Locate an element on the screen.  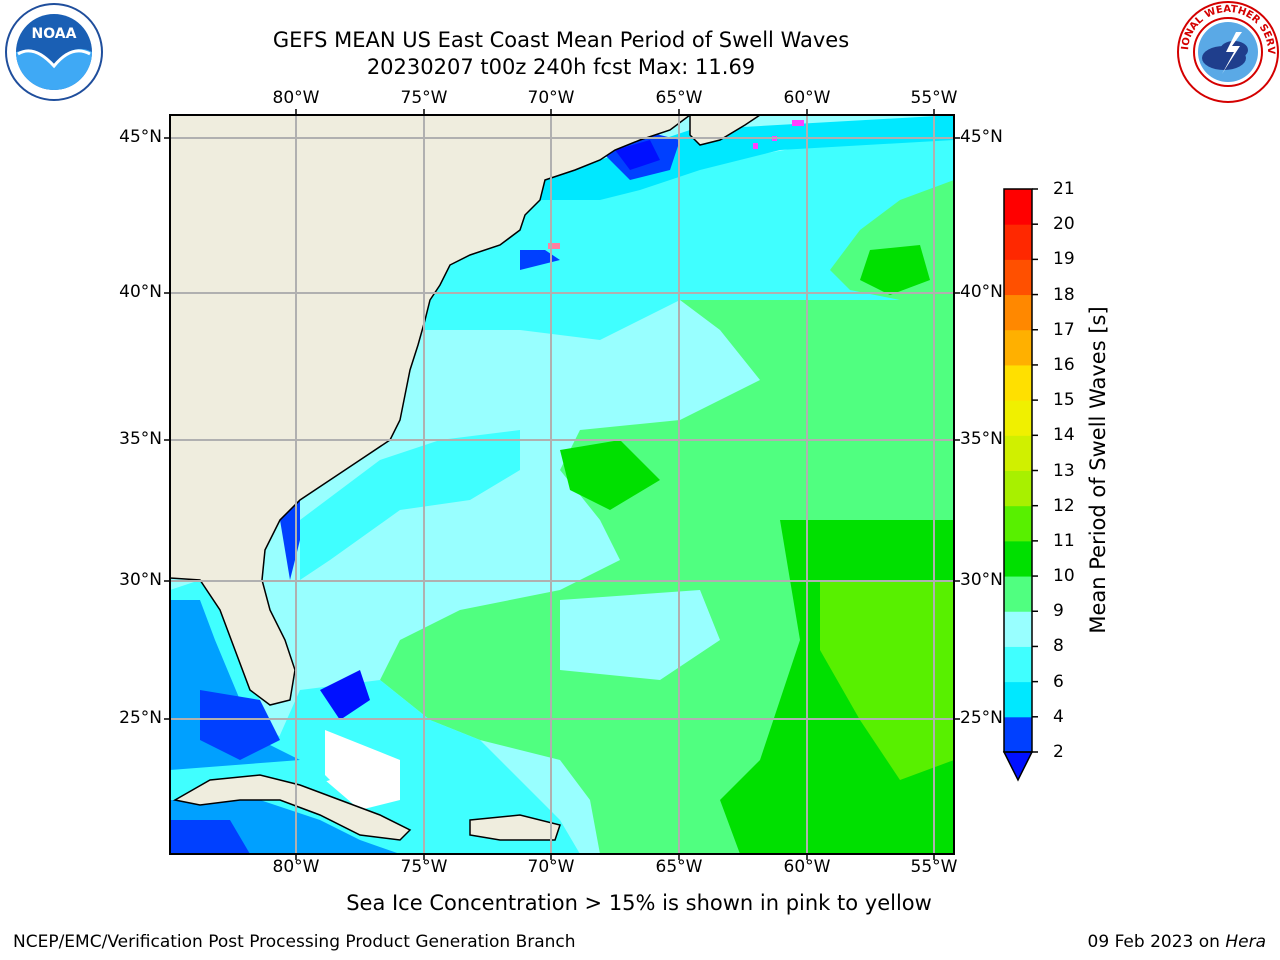
colorbar is located at coordinates (1020, 485).